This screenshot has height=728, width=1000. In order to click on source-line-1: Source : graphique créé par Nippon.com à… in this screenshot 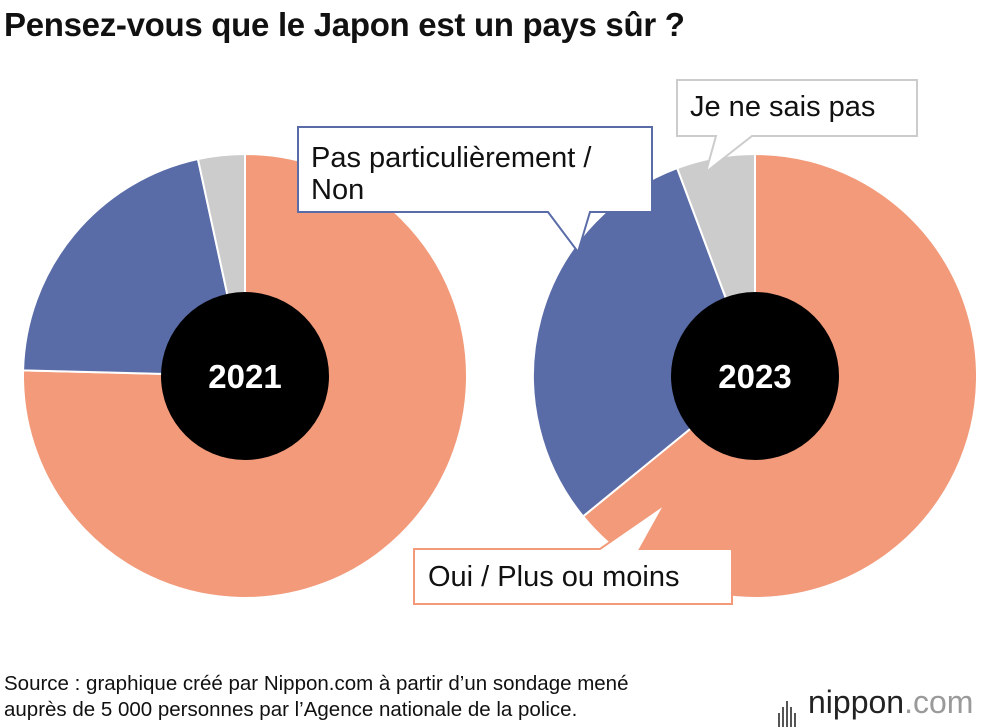, I will do `click(316, 683)`.